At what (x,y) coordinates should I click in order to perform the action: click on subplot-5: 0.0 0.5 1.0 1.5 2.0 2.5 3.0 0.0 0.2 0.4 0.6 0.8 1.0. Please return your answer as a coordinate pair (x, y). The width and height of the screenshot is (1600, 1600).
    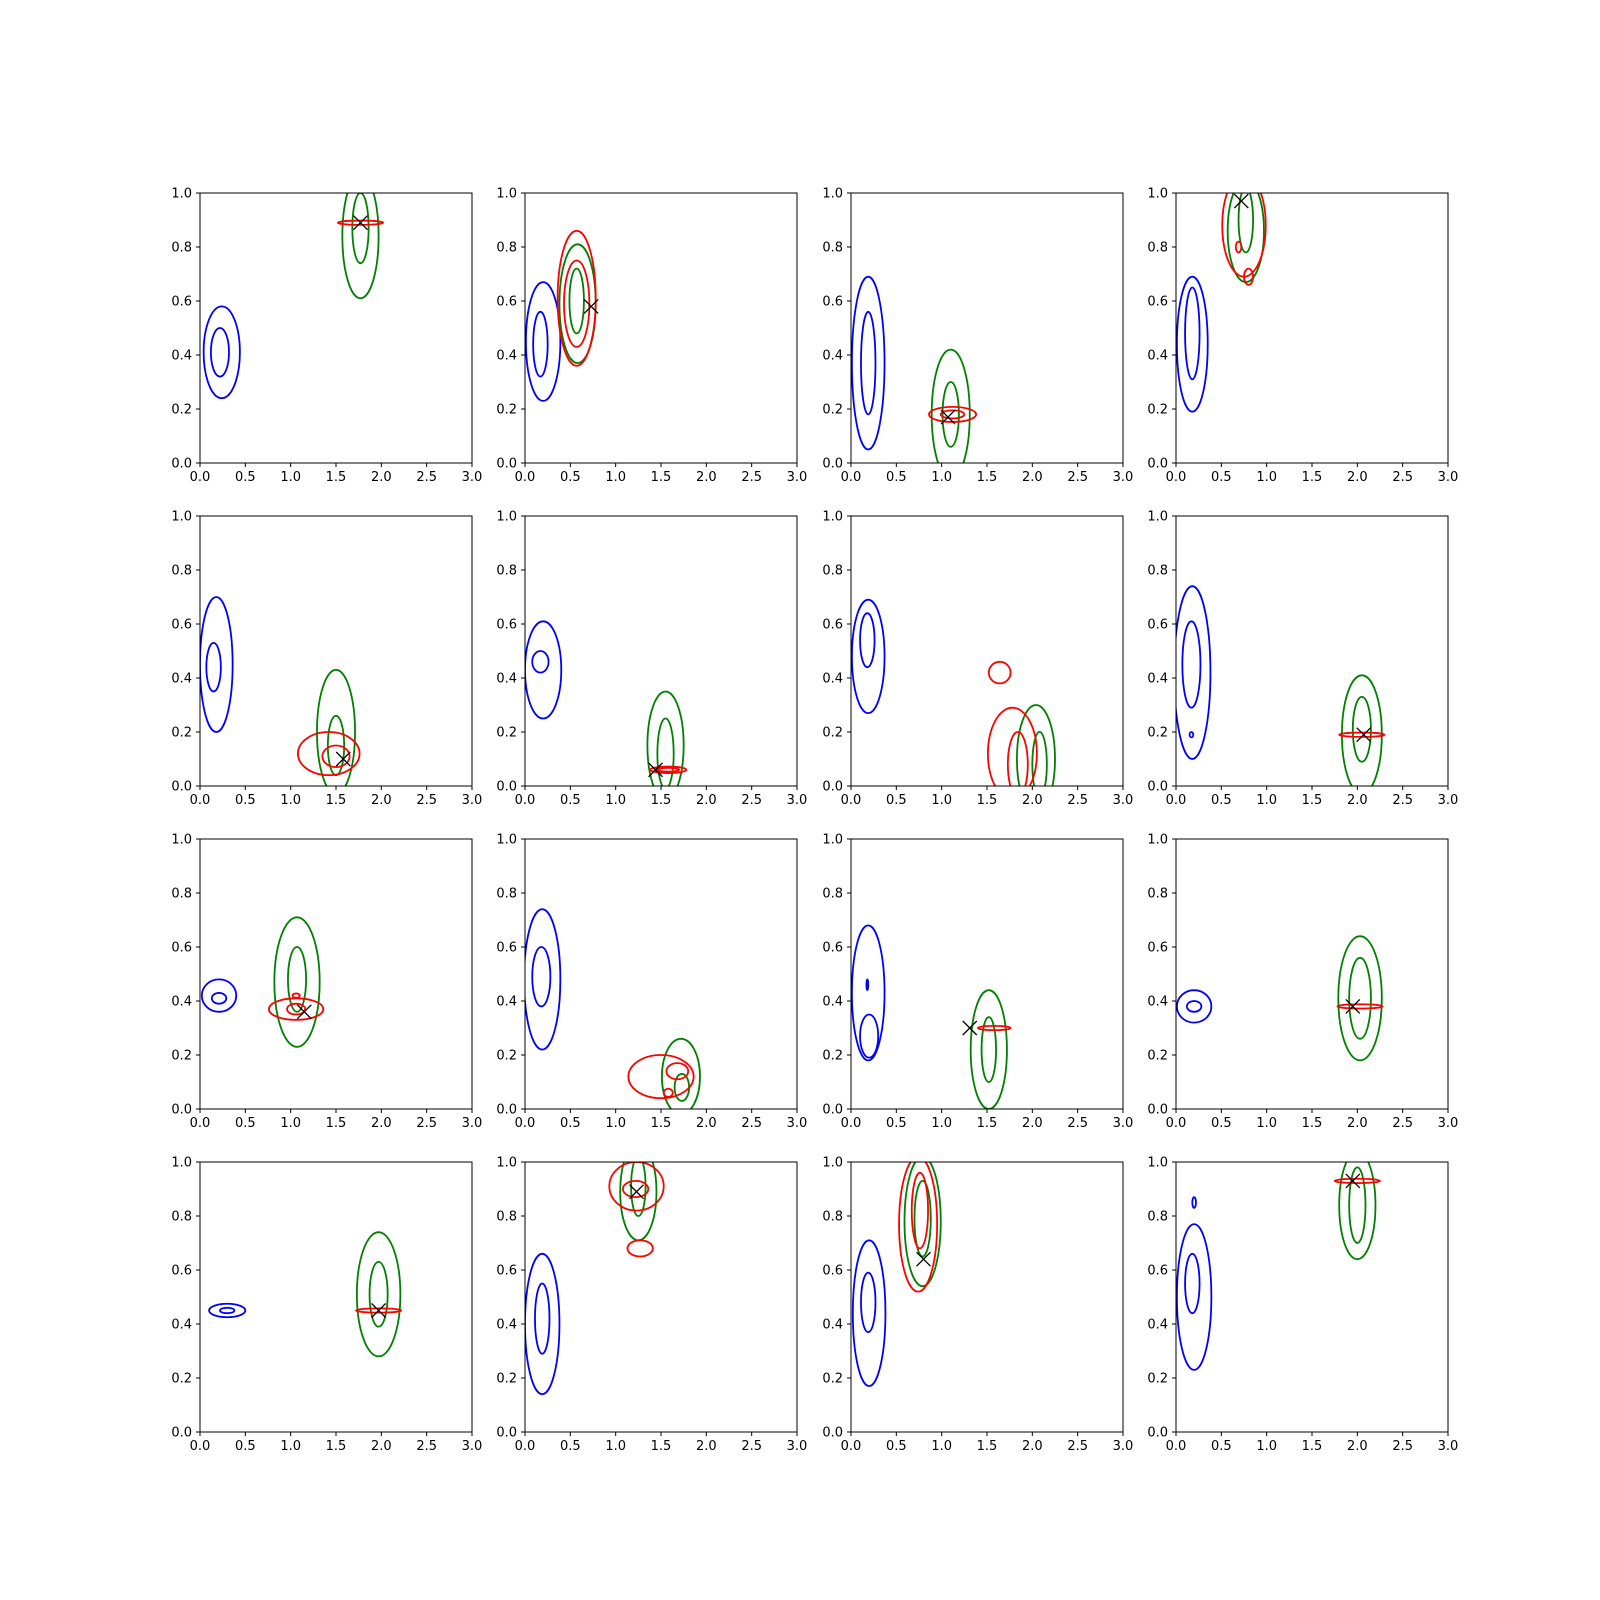
    Looking at the image, I should click on (326, 659).